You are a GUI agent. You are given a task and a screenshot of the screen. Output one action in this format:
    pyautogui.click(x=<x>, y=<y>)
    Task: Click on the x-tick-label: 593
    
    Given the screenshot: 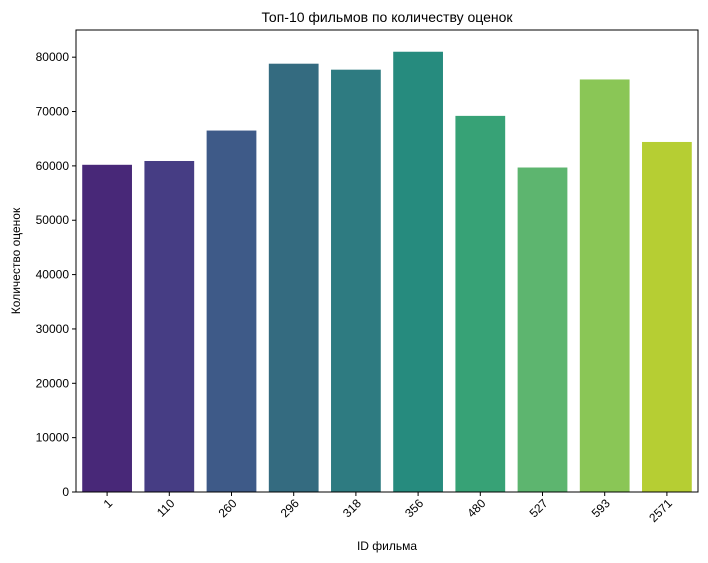 What is the action you would take?
    pyautogui.click(x=601, y=508)
    